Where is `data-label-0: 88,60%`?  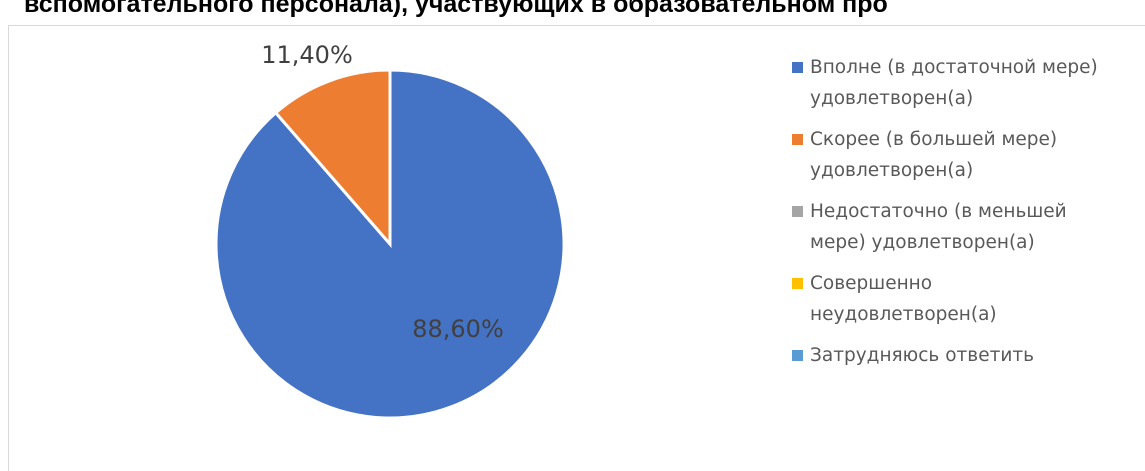
data-label-0: 88,60% is located at coordinates (458, 329).